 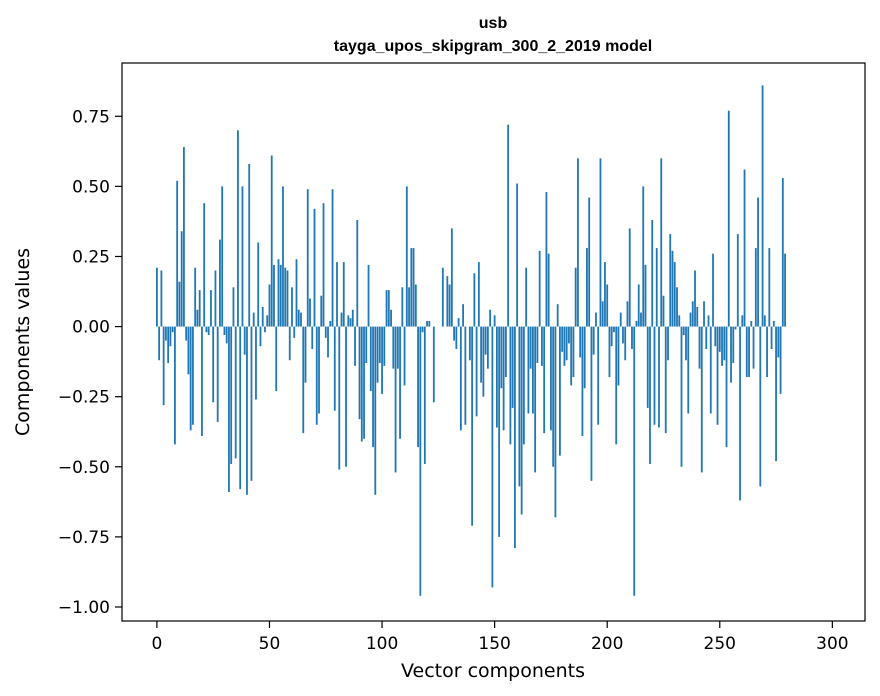 I want to click on chart-title: usb, so click(x=493, y=23).